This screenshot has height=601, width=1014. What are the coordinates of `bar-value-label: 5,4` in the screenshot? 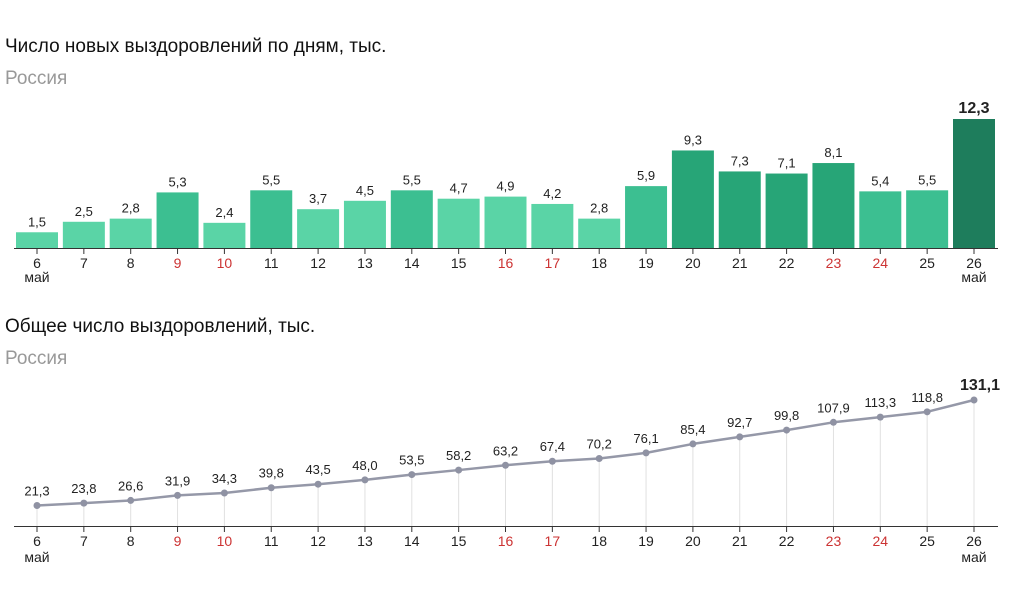 It's located at (880, 180).